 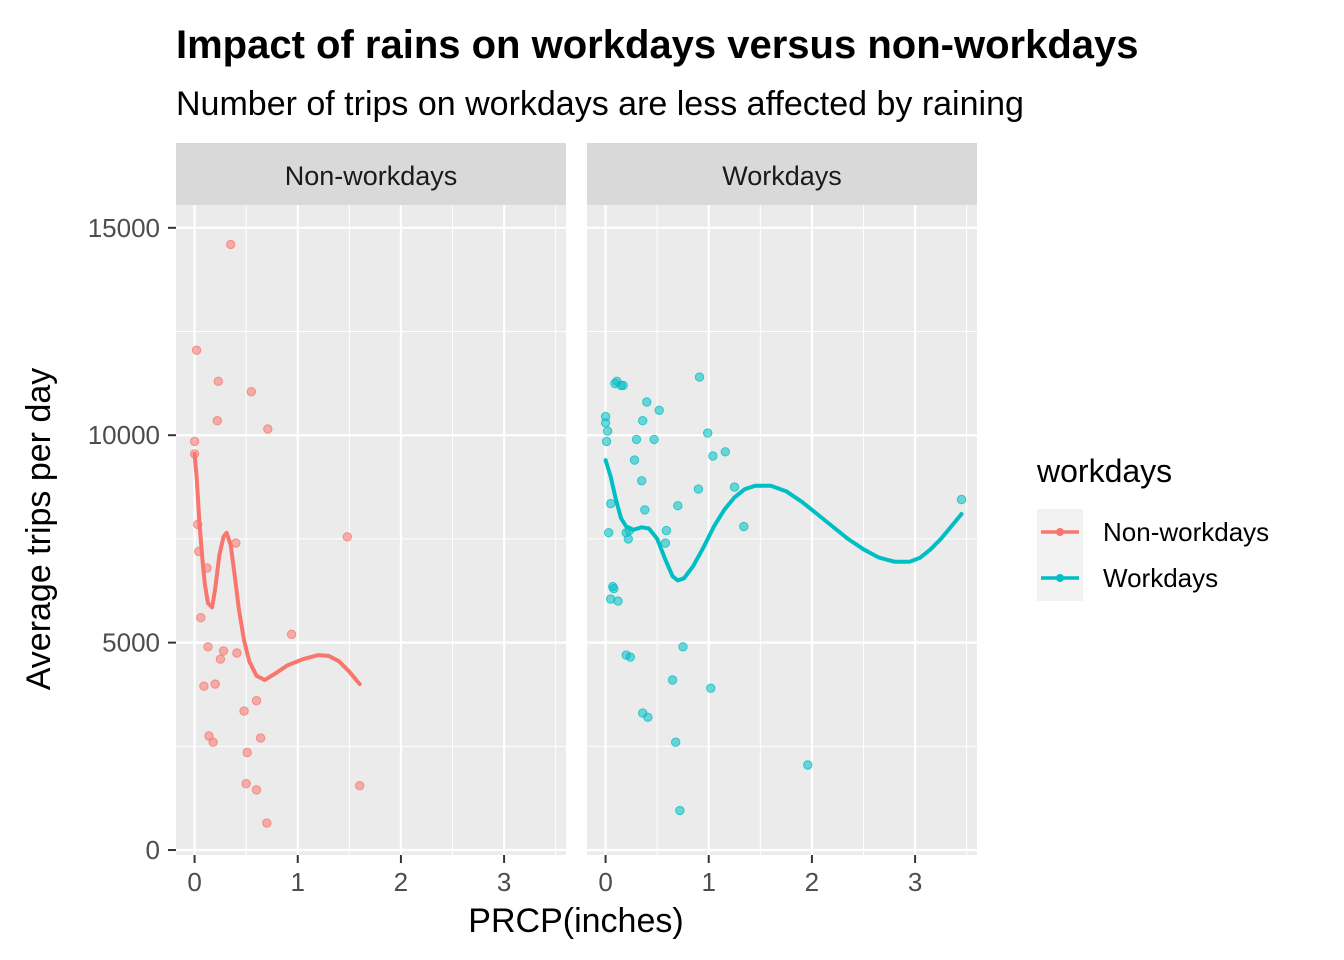 What do you see at coordinates (39, 529) in the screenshot?
I see `y-axis-title: Average trips per day` at bounding box center [39, 529].